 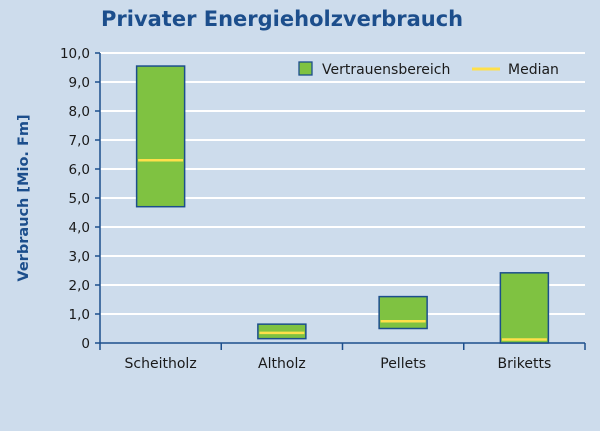 I want to click on y-tick-label: 7,0, so click(x=79, y=141).